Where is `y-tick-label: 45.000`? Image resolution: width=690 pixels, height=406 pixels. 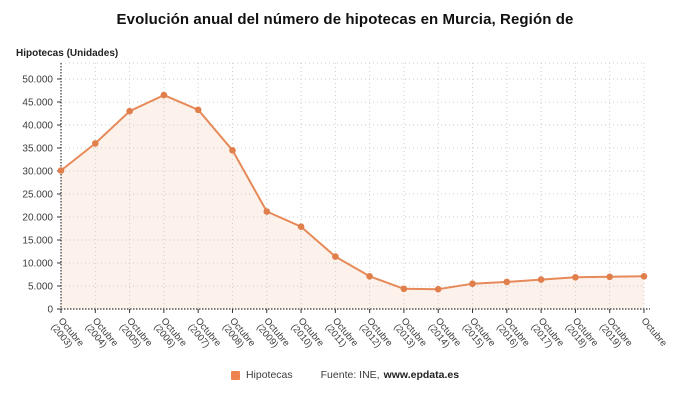 y-tick-label: 45.000 is located at coordinates (37, 103).